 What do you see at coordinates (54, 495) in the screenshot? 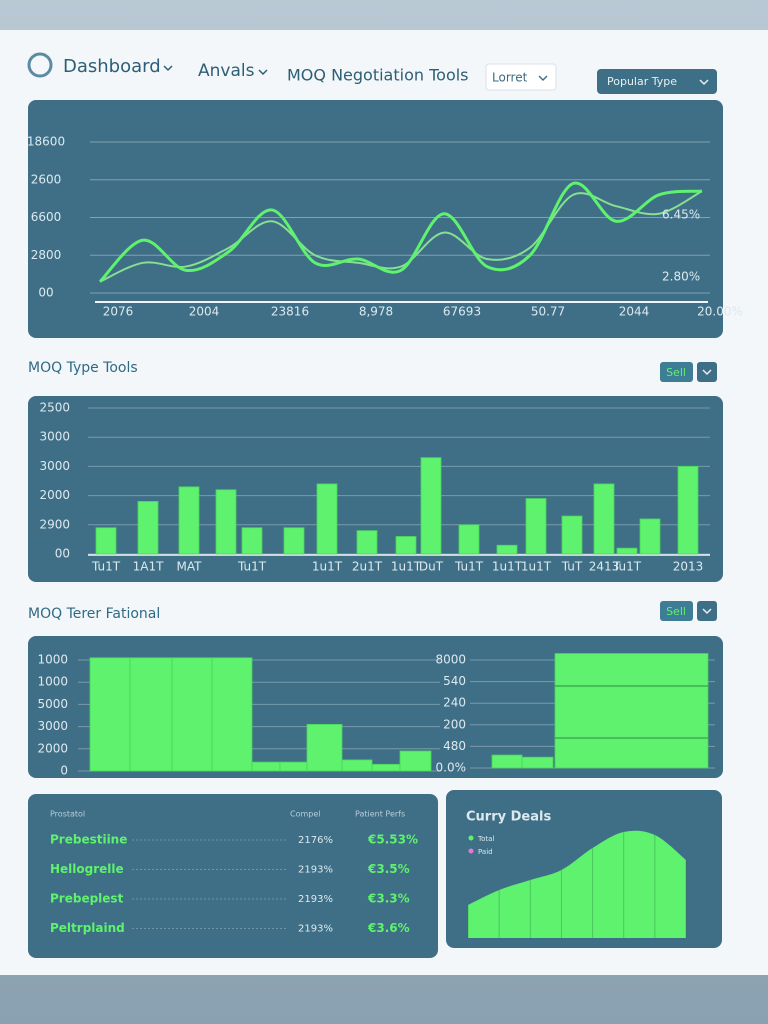
I see `y-tick-label: 2000` at bounding box center [54, 495].